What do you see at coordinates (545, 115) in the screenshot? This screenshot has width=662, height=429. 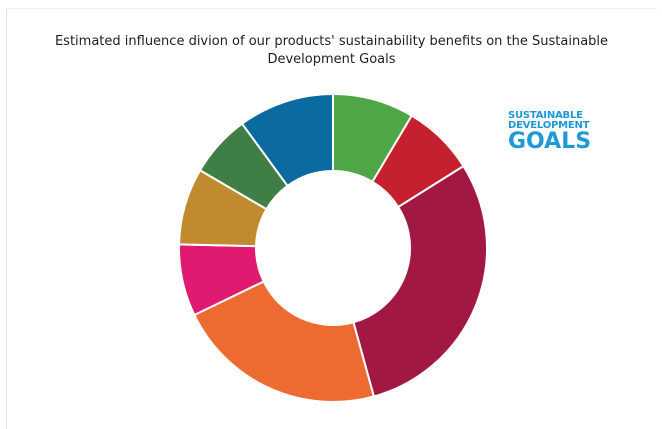 I see `sdg-logo-line1: SUSTAINABLE` at bounding box center [545, 115].